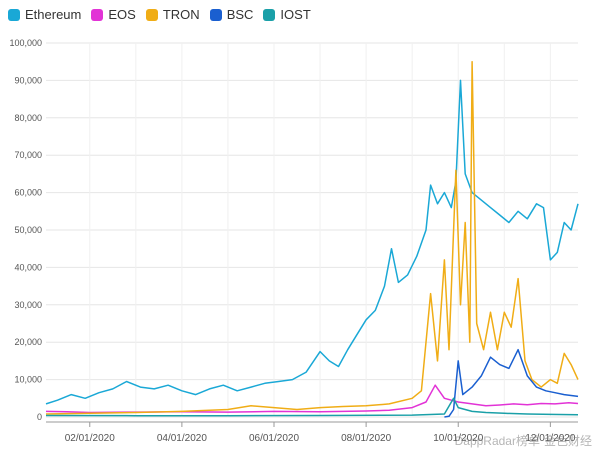 This screenshot has width=600, height=457. I want to click on y-tick-label: 30,000, so click(28, 305).